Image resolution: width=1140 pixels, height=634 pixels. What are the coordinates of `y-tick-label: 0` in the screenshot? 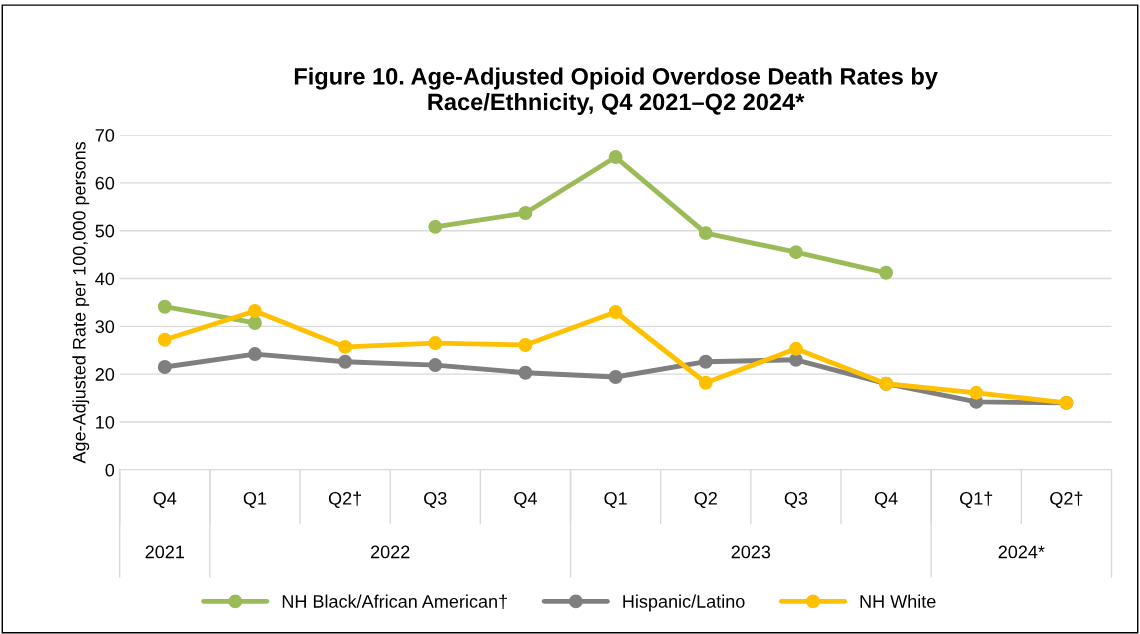 It's located at (110, 470).